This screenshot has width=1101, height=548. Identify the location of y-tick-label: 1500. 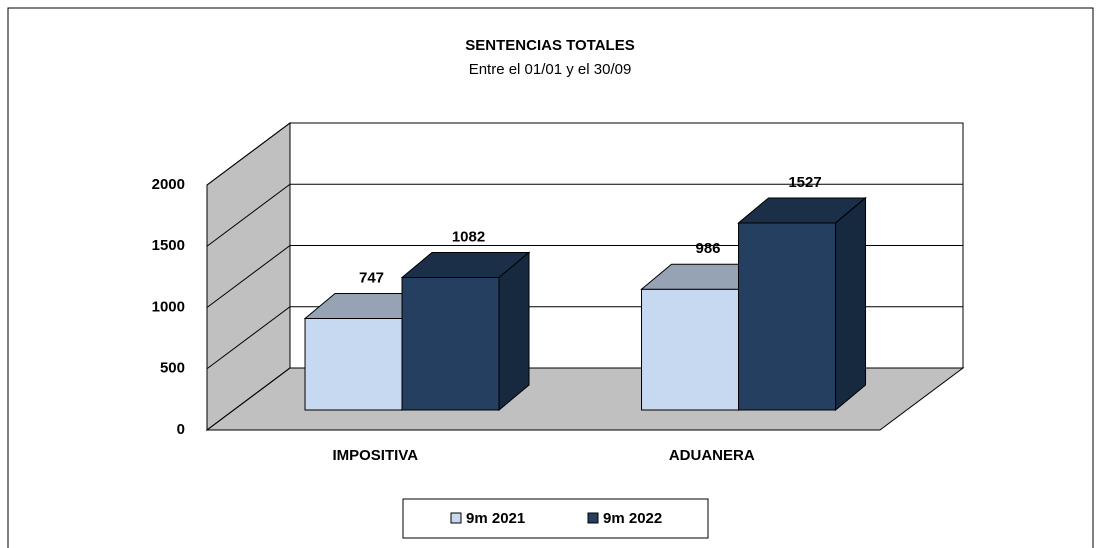
(168, 245).